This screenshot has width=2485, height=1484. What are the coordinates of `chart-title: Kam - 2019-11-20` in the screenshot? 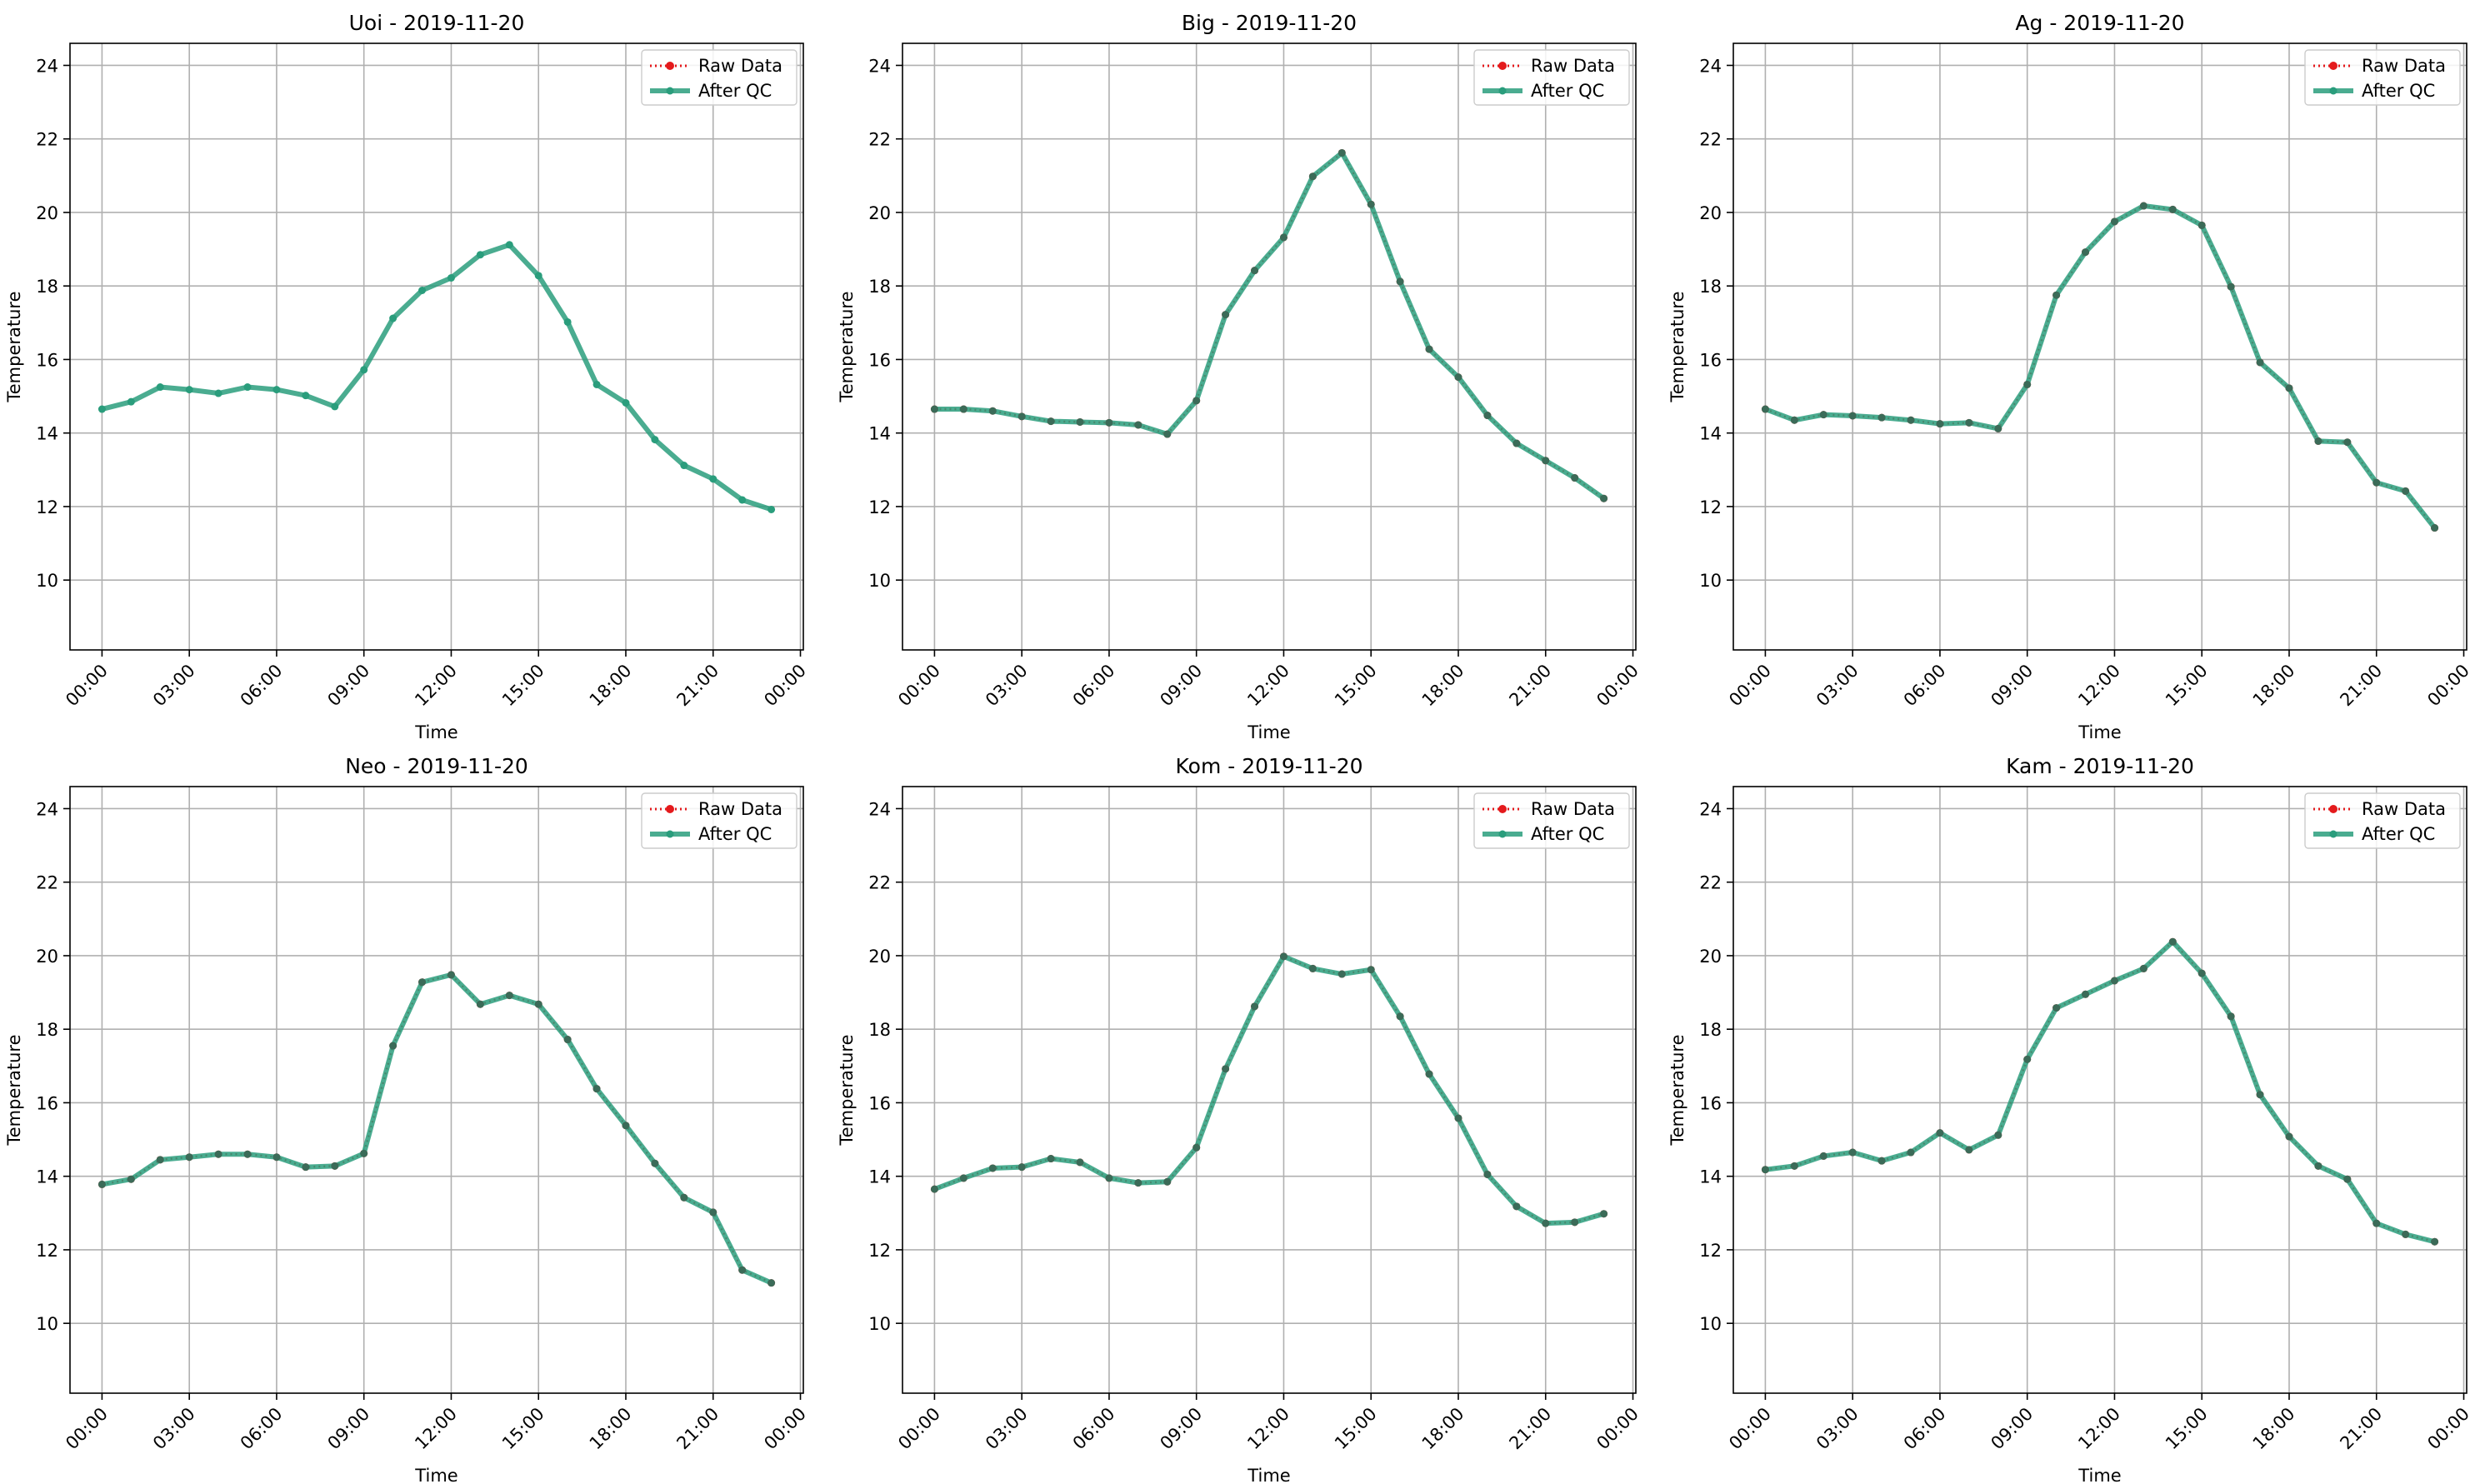 It's located at (2100, 766).